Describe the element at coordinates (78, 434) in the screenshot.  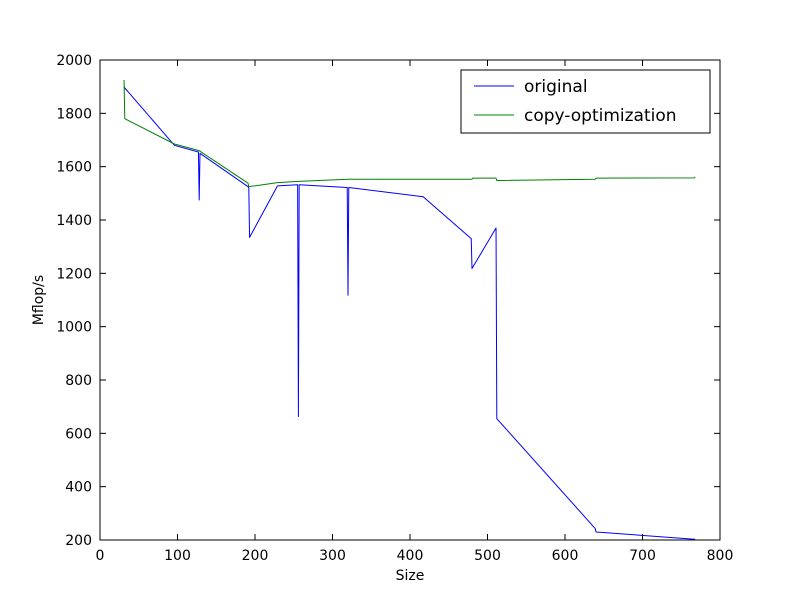
I see `y-tick-label: 600` at that location.